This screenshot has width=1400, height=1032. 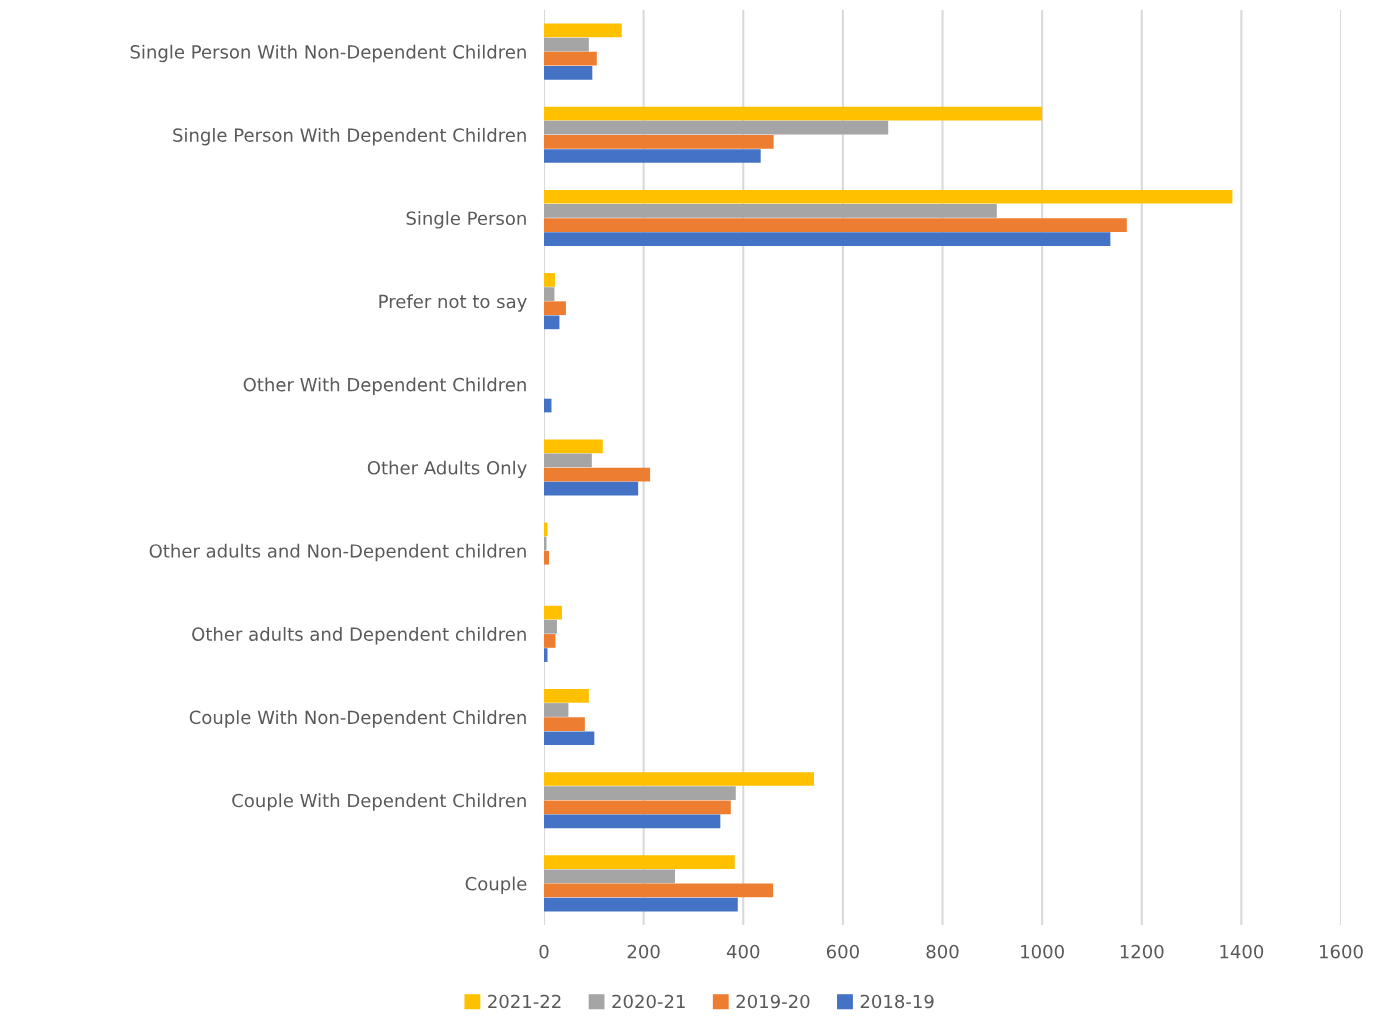 What do you see at coordinates (328, 53) in the screenshot?
I see `y-tick-label: Single Person With Non-Dependent Children` at bounding box center [328, 53].